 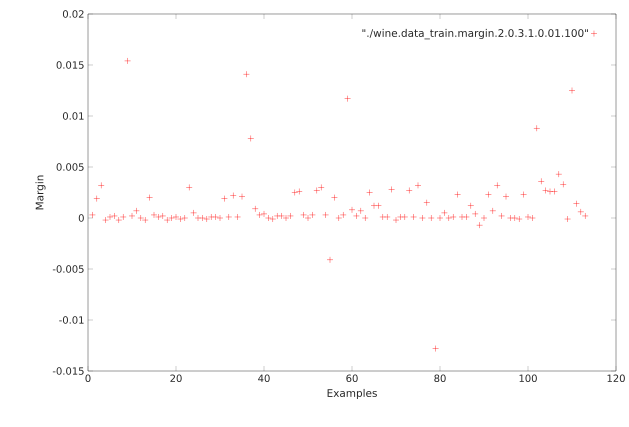 What do you see at coordinates (70, 167) in the screenshot?
I see `y-tick-label: 0.005` at bounding box center [70, 167].